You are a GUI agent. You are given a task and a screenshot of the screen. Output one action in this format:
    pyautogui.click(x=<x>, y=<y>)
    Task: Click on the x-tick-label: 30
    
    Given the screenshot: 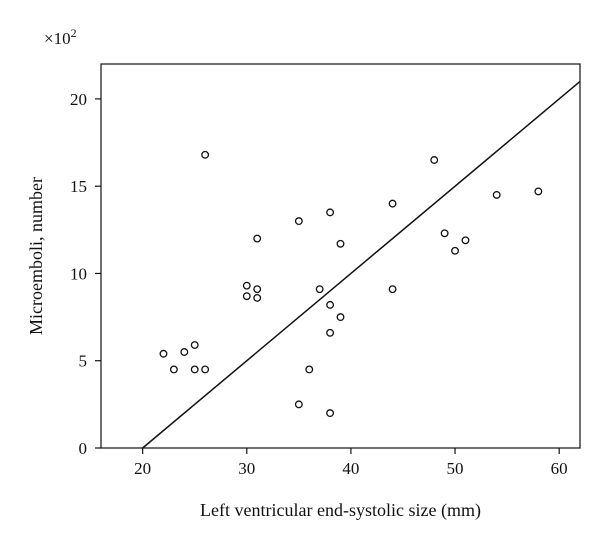 What is the action you would take?
    pyautogui.click(x=246, y=468)
    